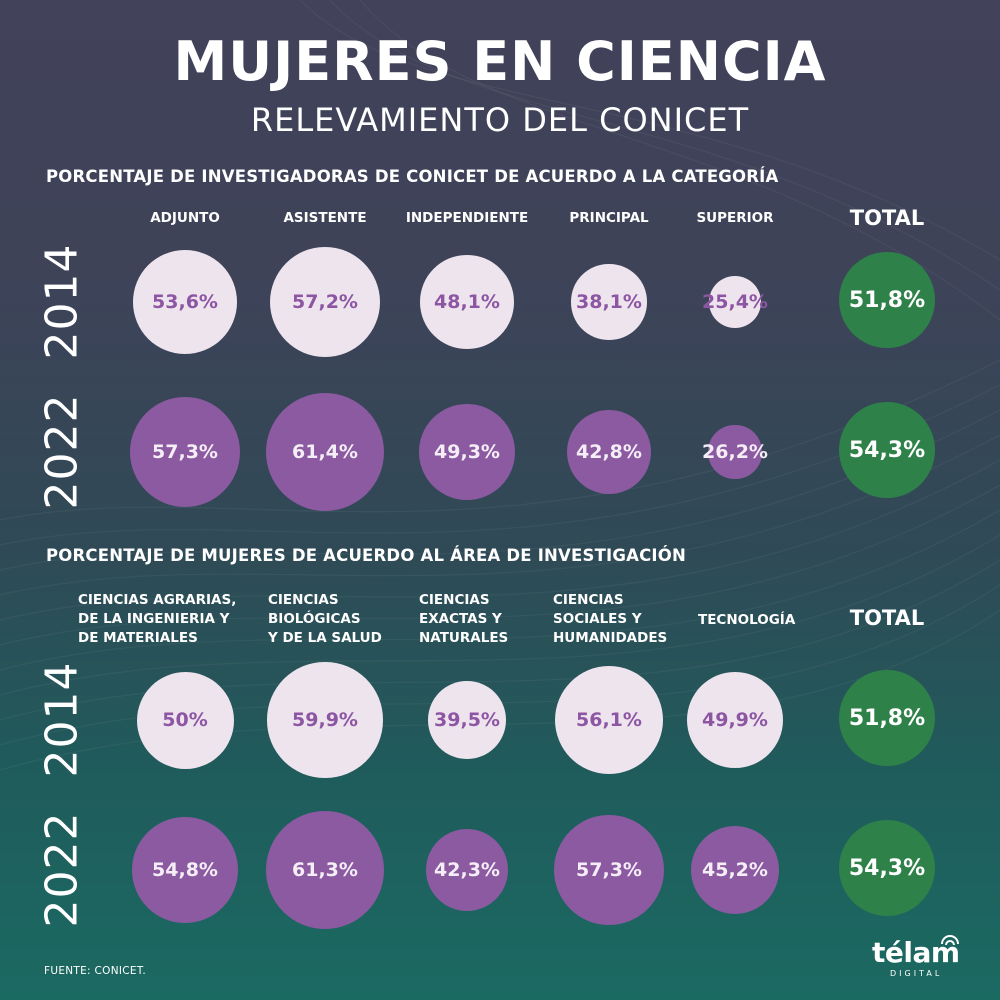 This screenshot has width=1000, height=1000. What do you see at coordinates (916, 973) in the screenshot?
I see `logo-sub: DIGITAL` at bounding box center [916, 973].